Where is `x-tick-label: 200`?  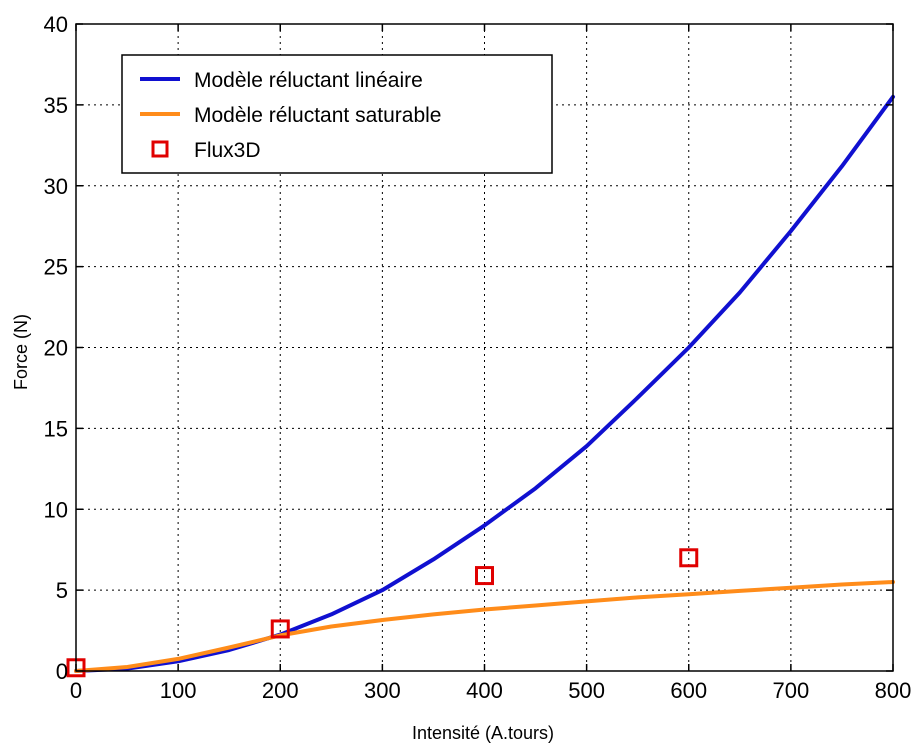
x-tick-label: 200 is located at coordinates (280, 690).